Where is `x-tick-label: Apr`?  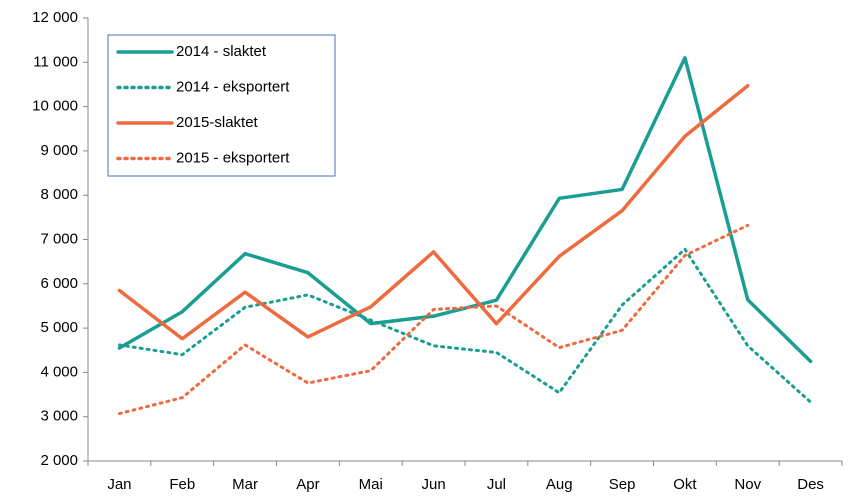
x-tick-label: Apr is located at coordinates (307, 484).